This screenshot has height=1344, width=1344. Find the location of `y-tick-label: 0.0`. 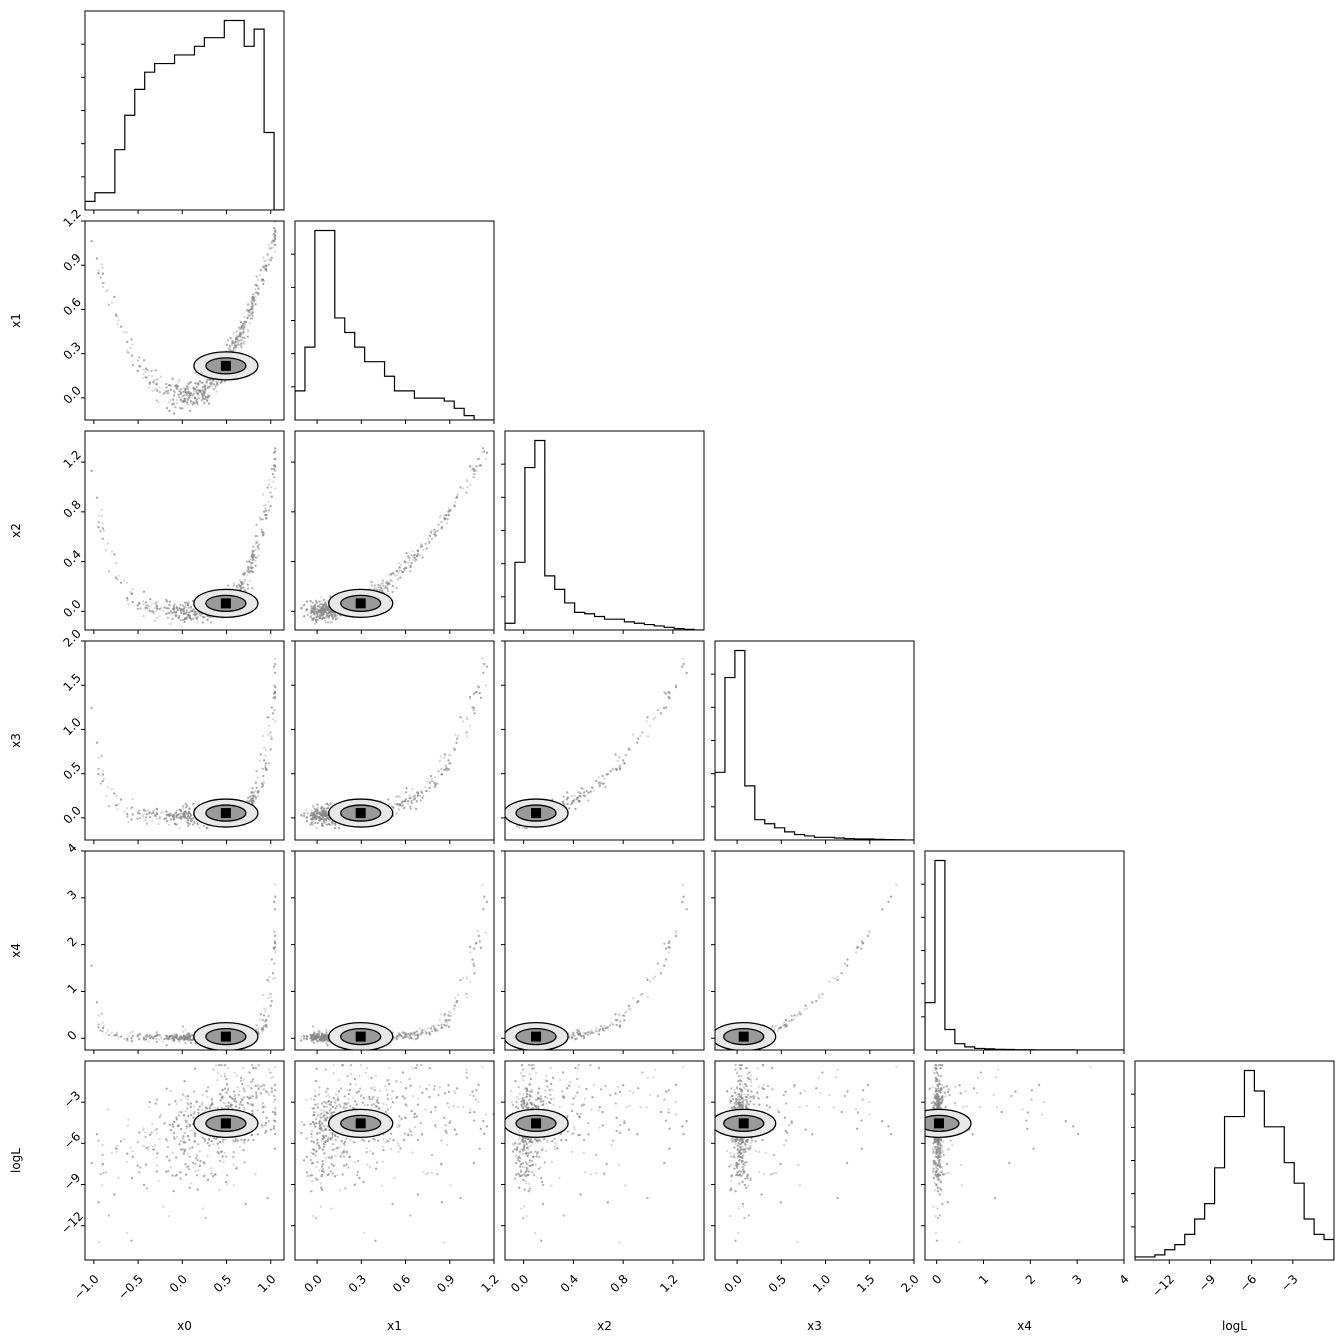

y-tick-label: 0.0 is located at coordinates (71, 814).